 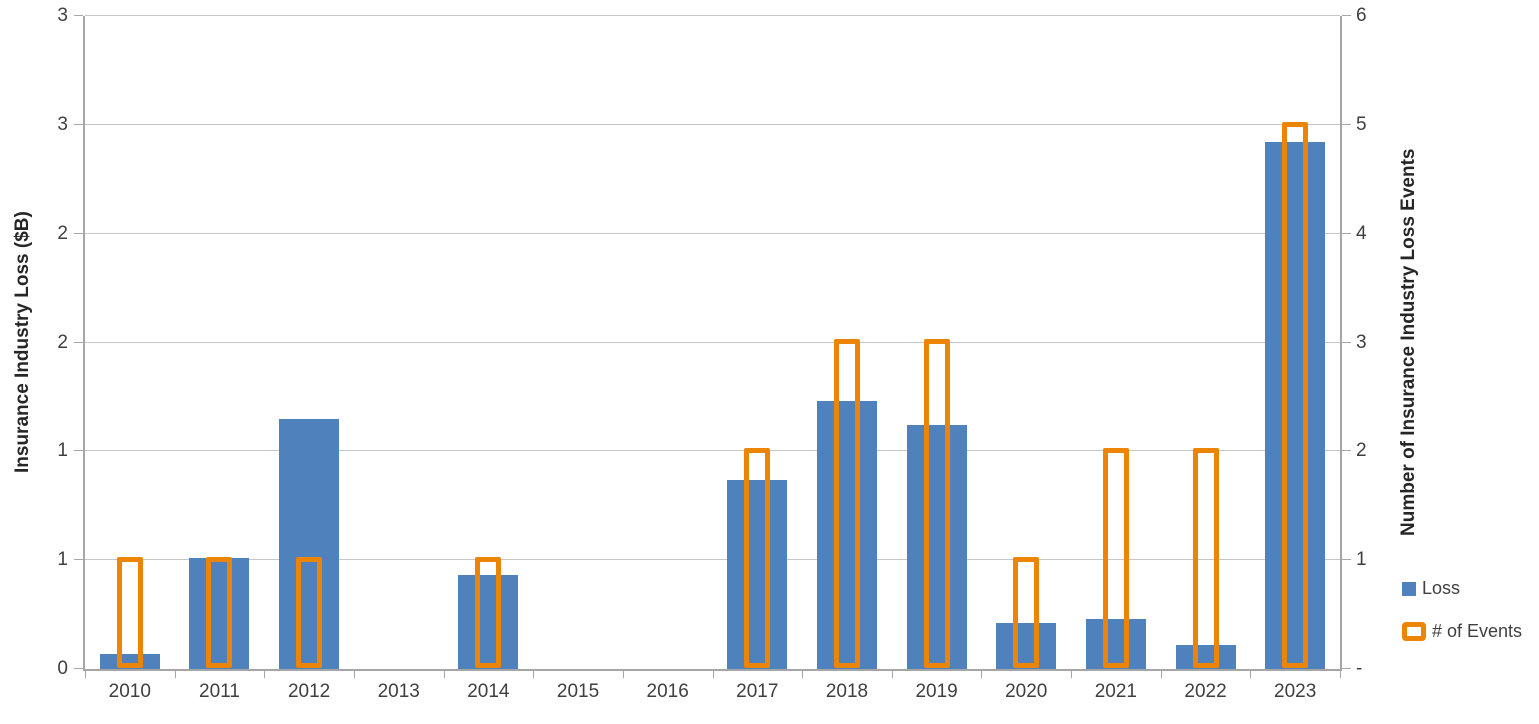 I want to click on x-axis-label: 2018, so click(x=847, y=691).